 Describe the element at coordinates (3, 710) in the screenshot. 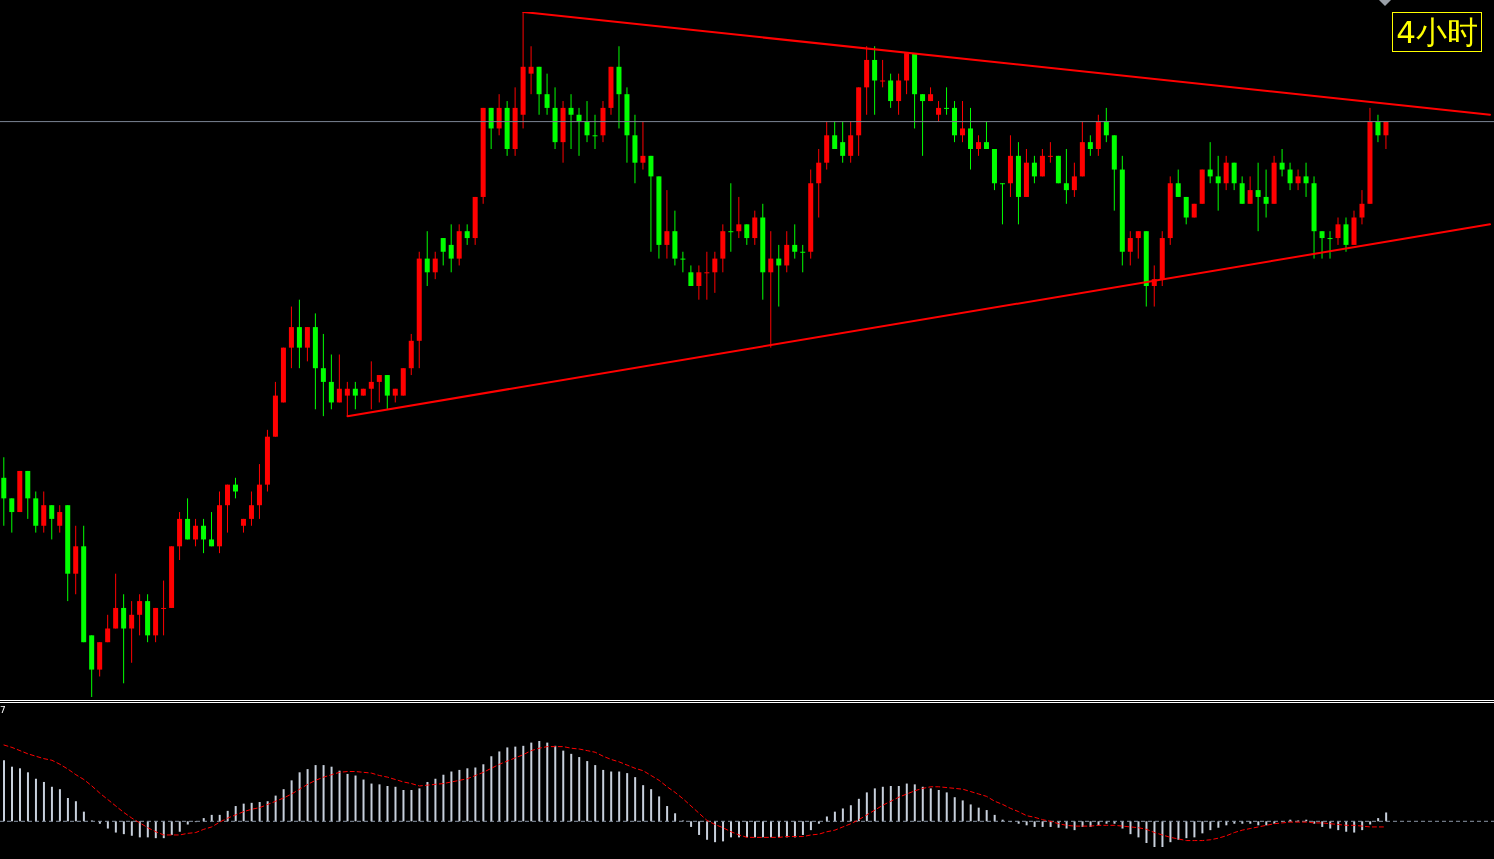

I see `text: 7` at that location.